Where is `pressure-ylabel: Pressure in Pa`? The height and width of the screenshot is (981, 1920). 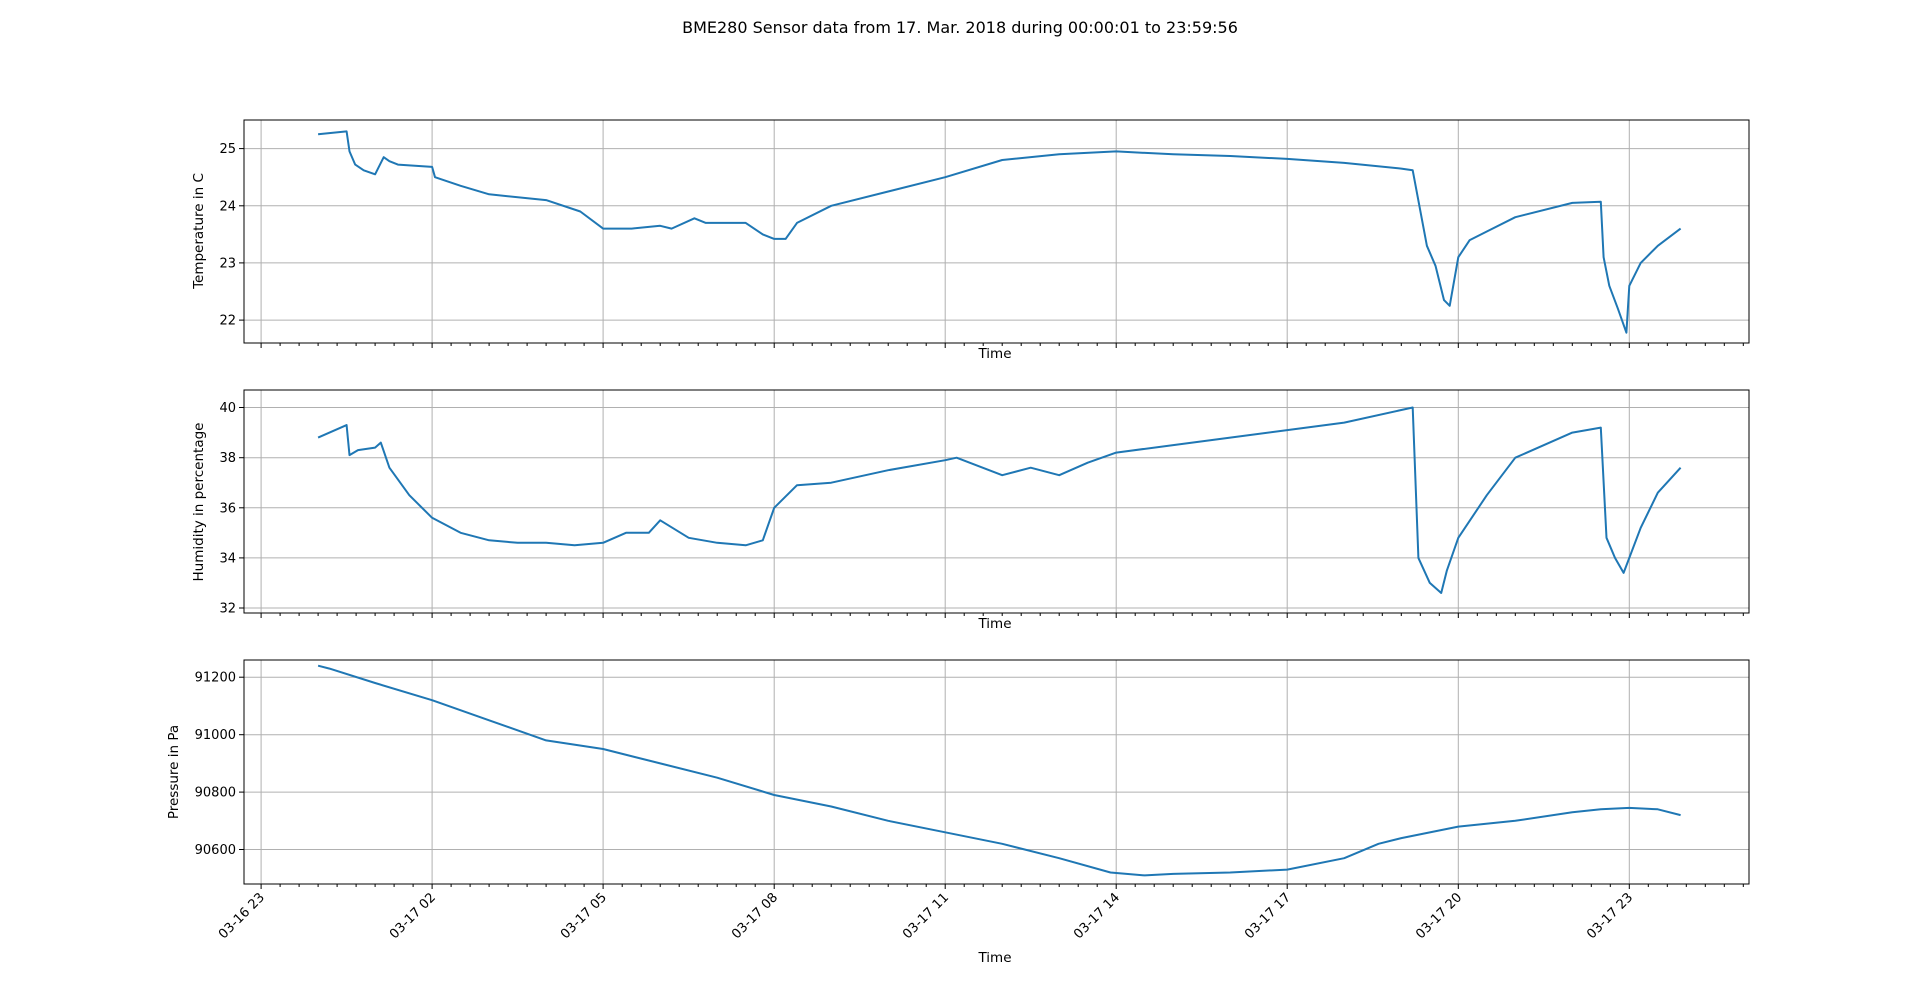
pressure-ylabel: Pressure in Pa is located at coordinates (174, 772).